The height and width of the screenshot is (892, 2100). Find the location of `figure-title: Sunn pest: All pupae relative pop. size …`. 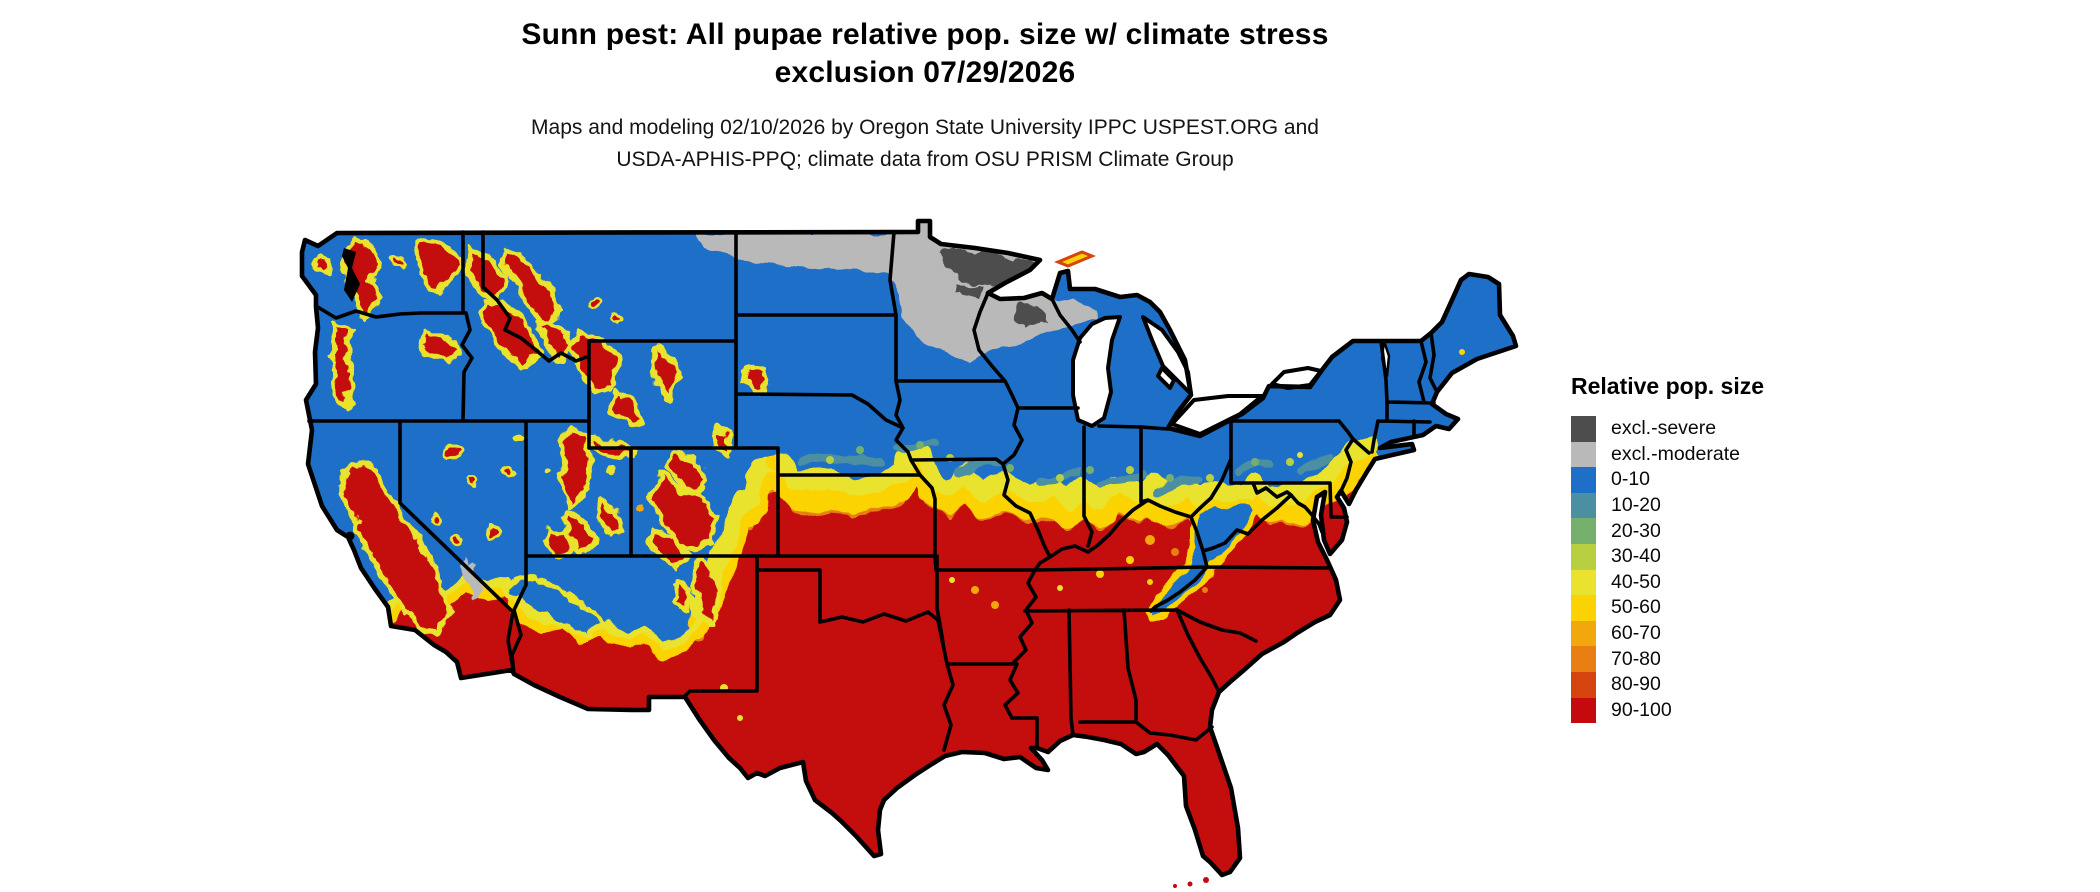

figure-title: Sunn pest: All pupae relative pop. size … is located at coordinates (925, 54).